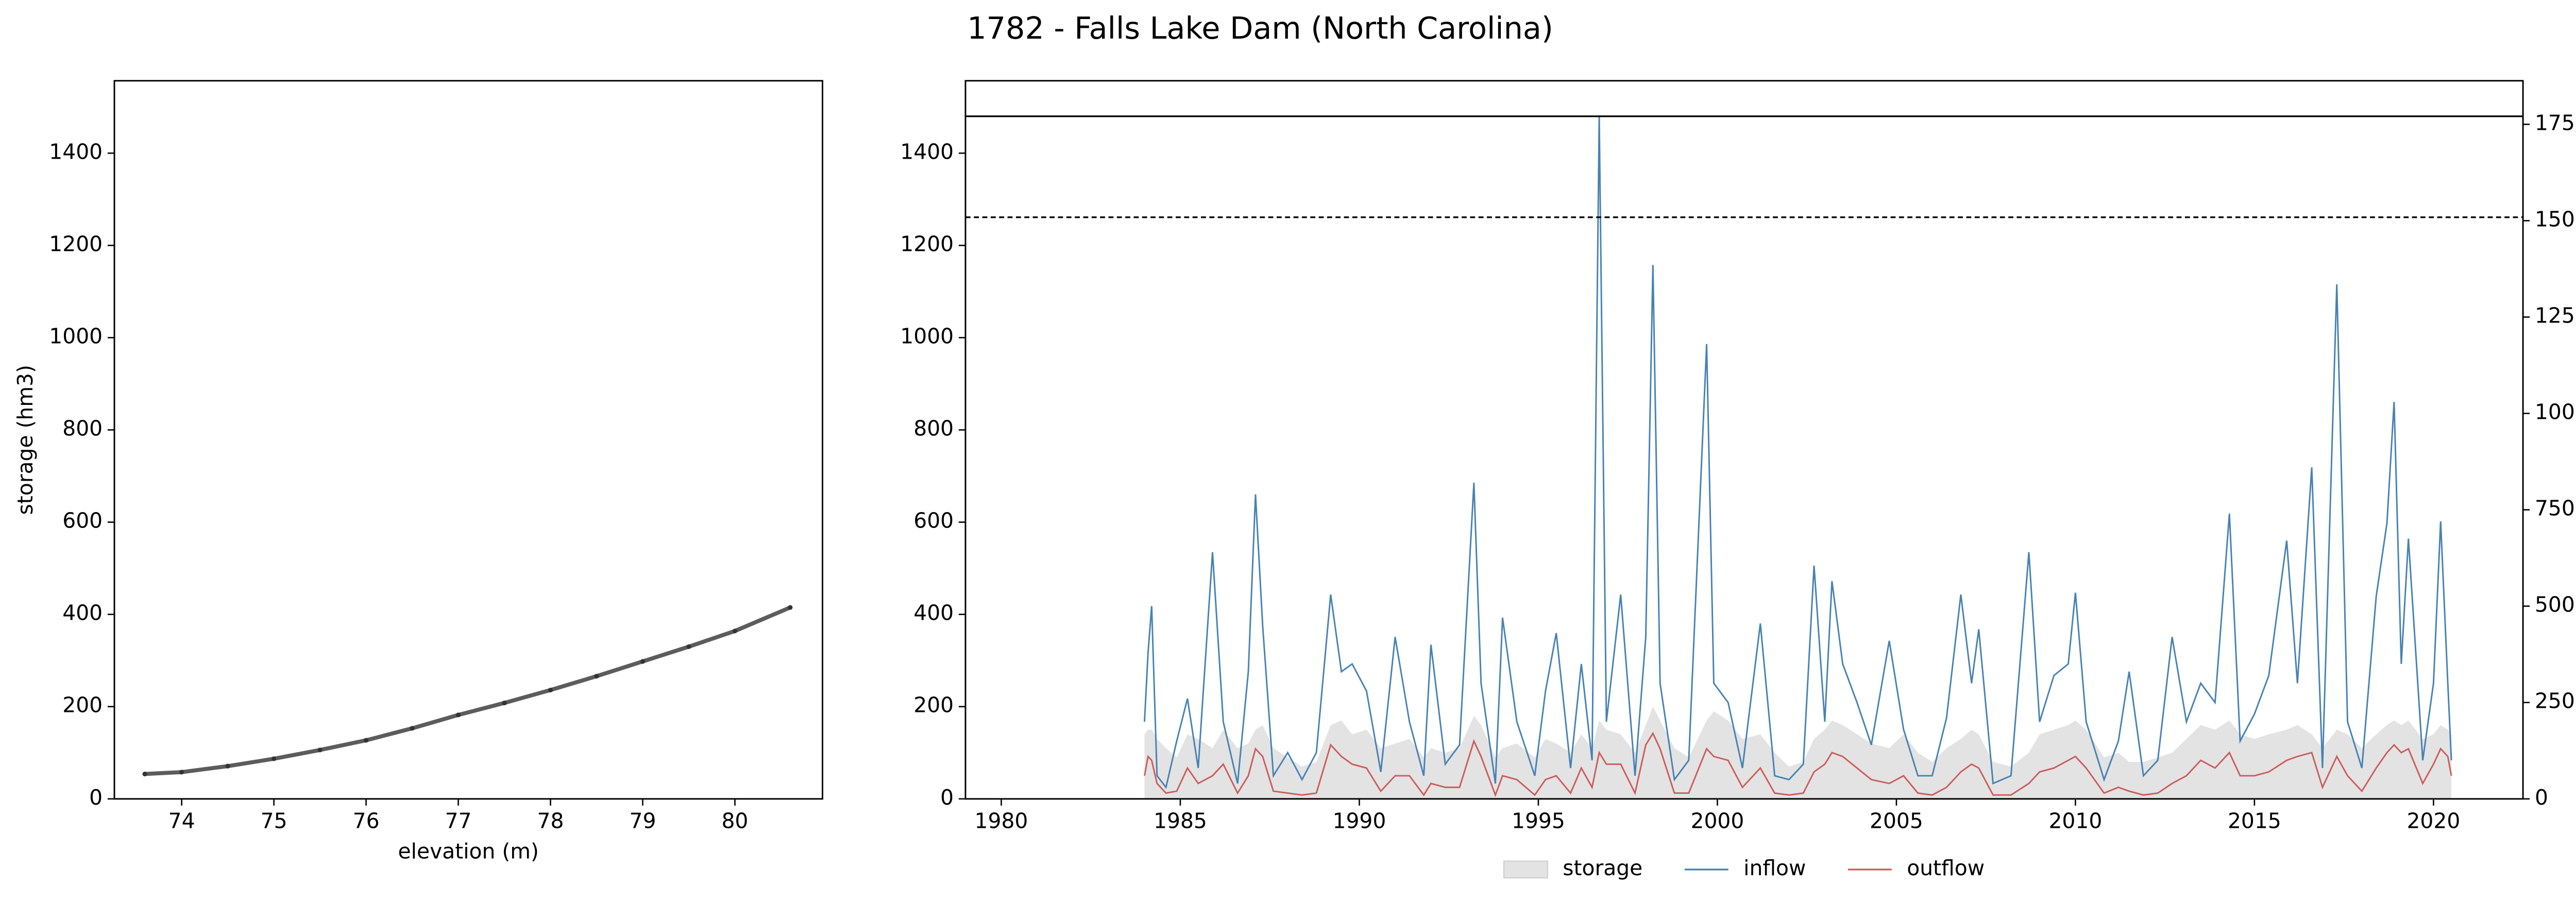 This screenshot has height=902, width=2576. I want to click on x-axis-label: elevation (m), so click(468, 851).